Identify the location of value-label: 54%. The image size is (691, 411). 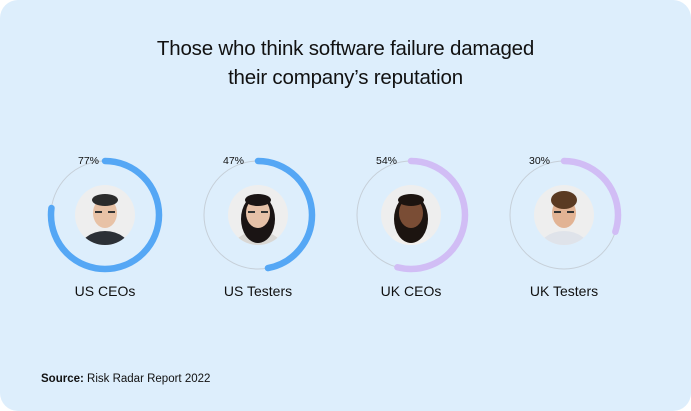
(387, 161).